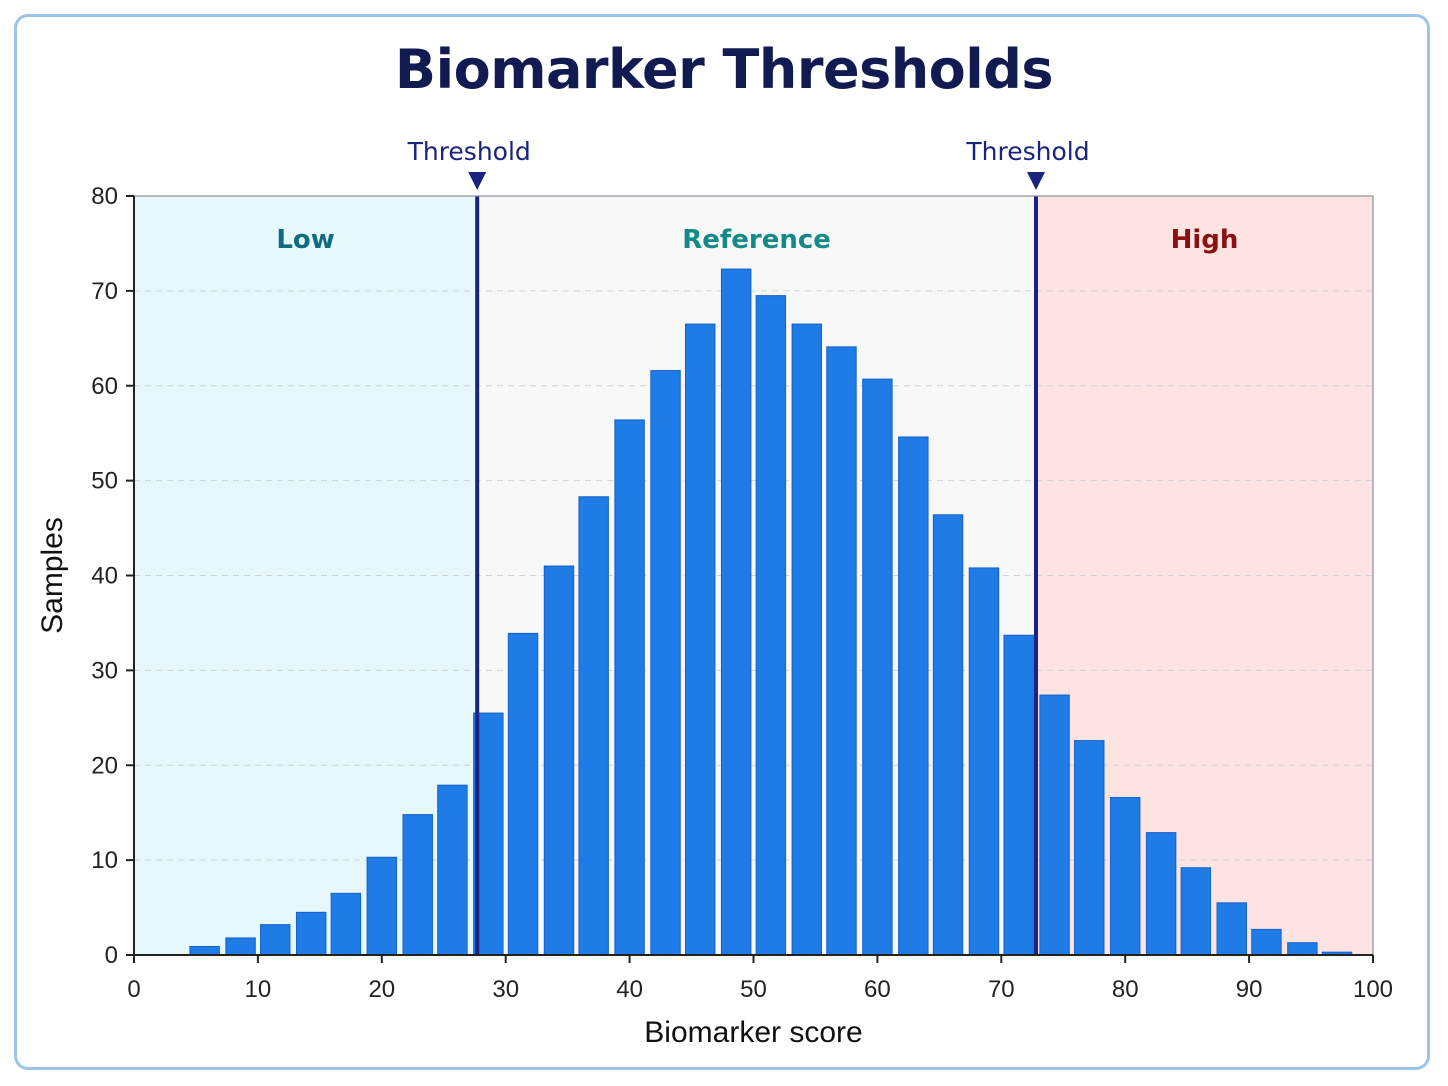 The width and height of the screenshot is (1448, 1086). What do you see at coordinates (104, 670) in the screenshot?
I see `y-tick-label: 30` at bounding box center [104, 670].